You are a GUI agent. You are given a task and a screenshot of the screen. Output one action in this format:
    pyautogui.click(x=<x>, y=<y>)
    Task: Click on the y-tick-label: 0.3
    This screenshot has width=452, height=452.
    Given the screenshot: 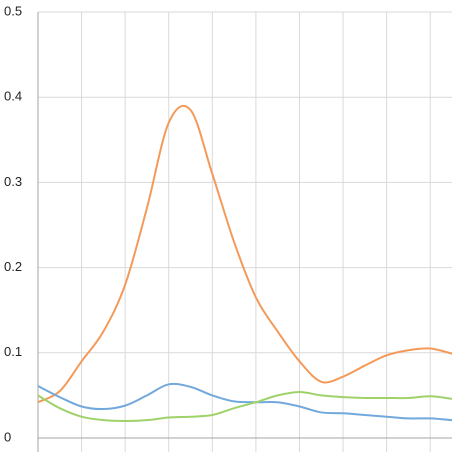 What is the action you would take?
    pyautogui.click(x=13, y=181)
    